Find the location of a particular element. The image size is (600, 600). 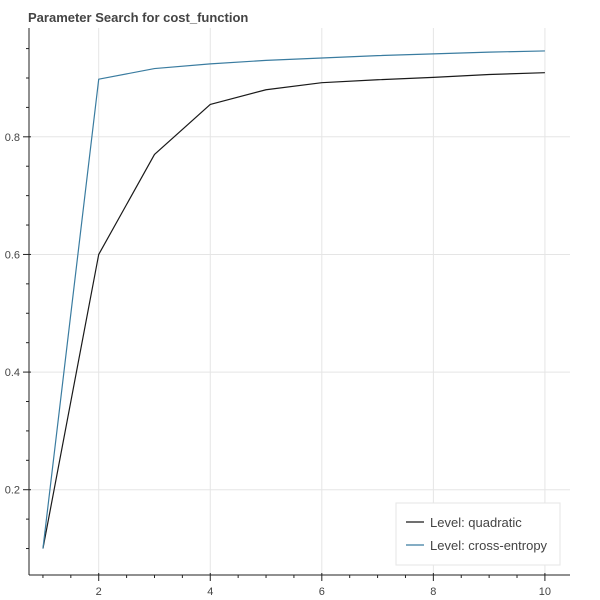

legend-box is located at coordinates (478, 534).